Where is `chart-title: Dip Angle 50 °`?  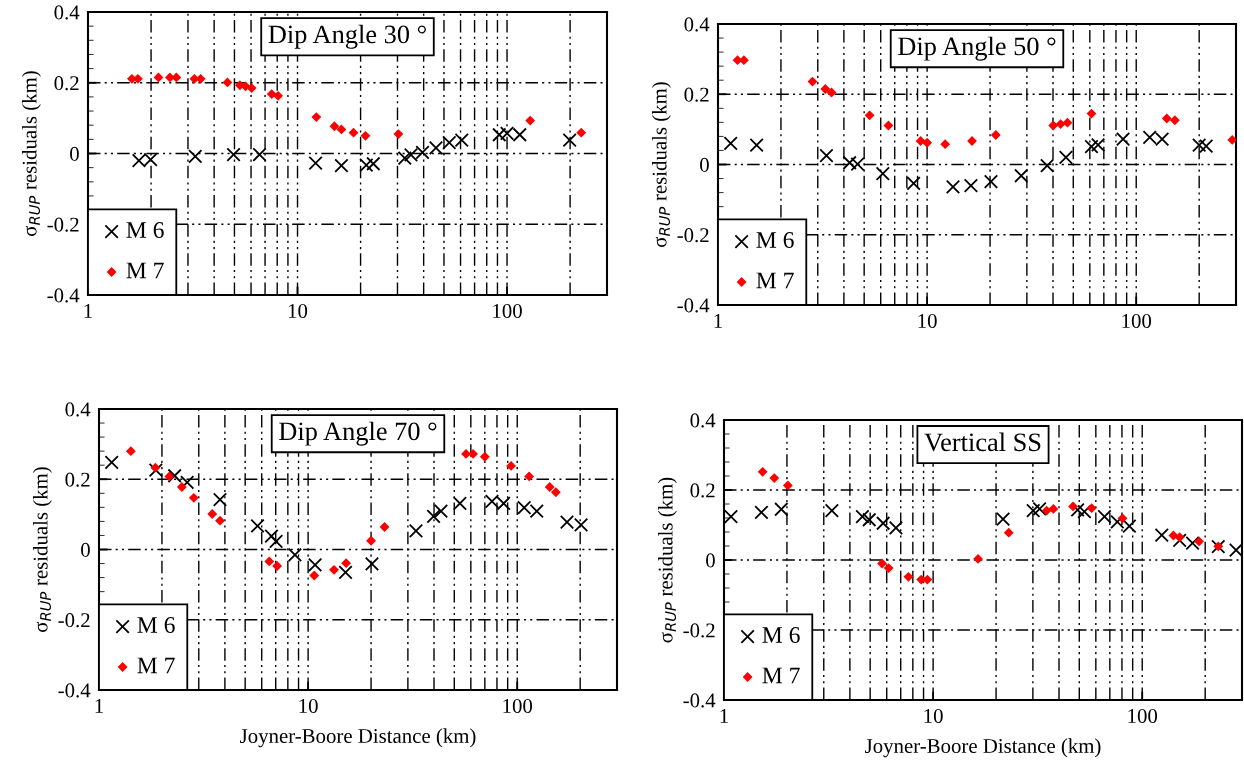
chart-title: Dip Angle 50 ° is located at coordinates (977, 48).